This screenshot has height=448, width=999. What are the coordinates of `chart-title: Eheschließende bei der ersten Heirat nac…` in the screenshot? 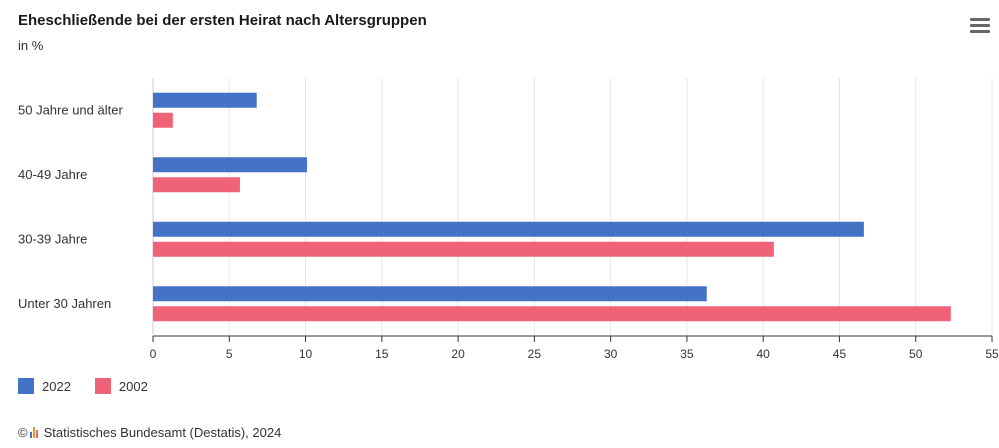 It's located at (222, 20).